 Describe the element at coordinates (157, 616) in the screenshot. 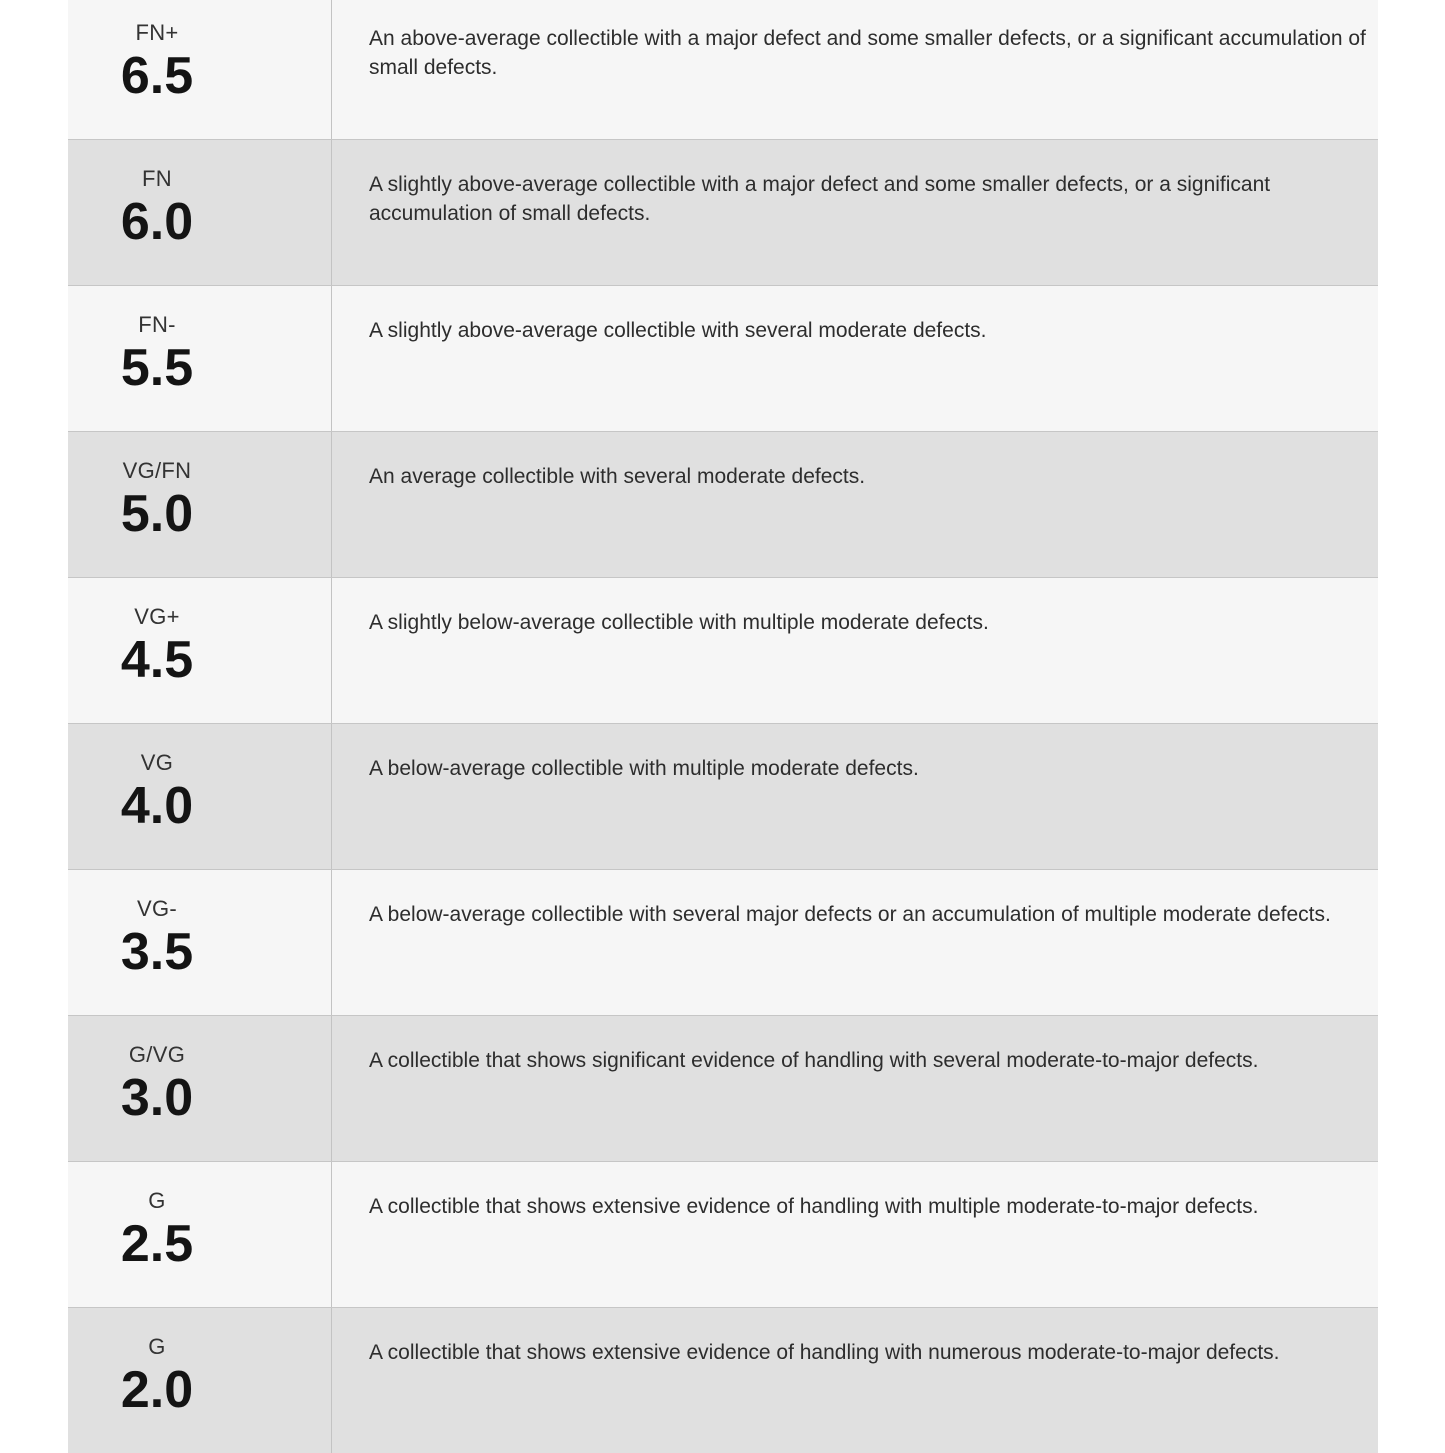

I see `grade-label: VG+` at that location.